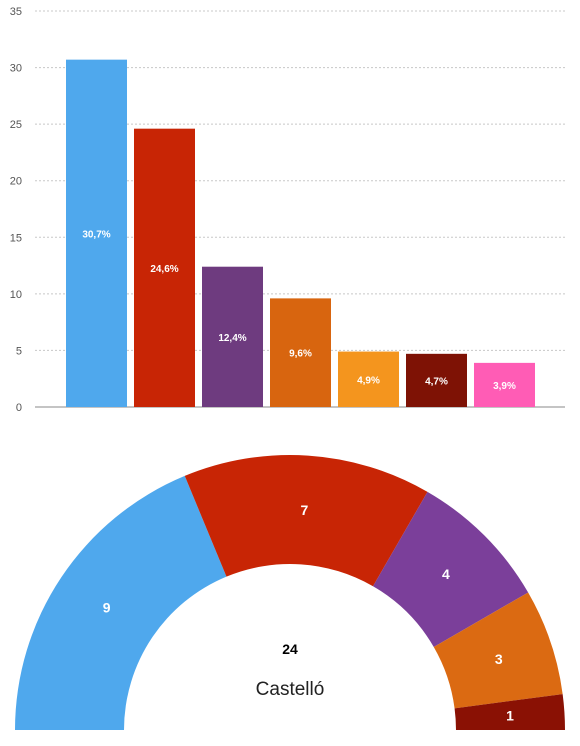  I want to click on seat-count-label: 3, so click(499, 659).